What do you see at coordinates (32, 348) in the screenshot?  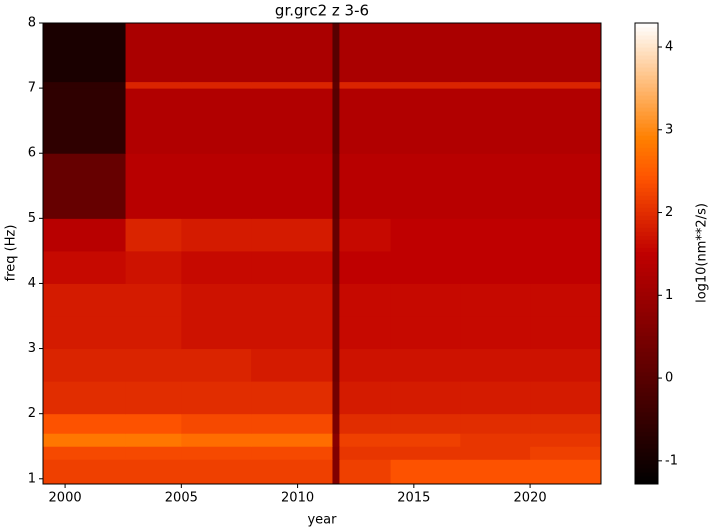 I see `y-tick-label: 3` at bounding box center [32, 348].